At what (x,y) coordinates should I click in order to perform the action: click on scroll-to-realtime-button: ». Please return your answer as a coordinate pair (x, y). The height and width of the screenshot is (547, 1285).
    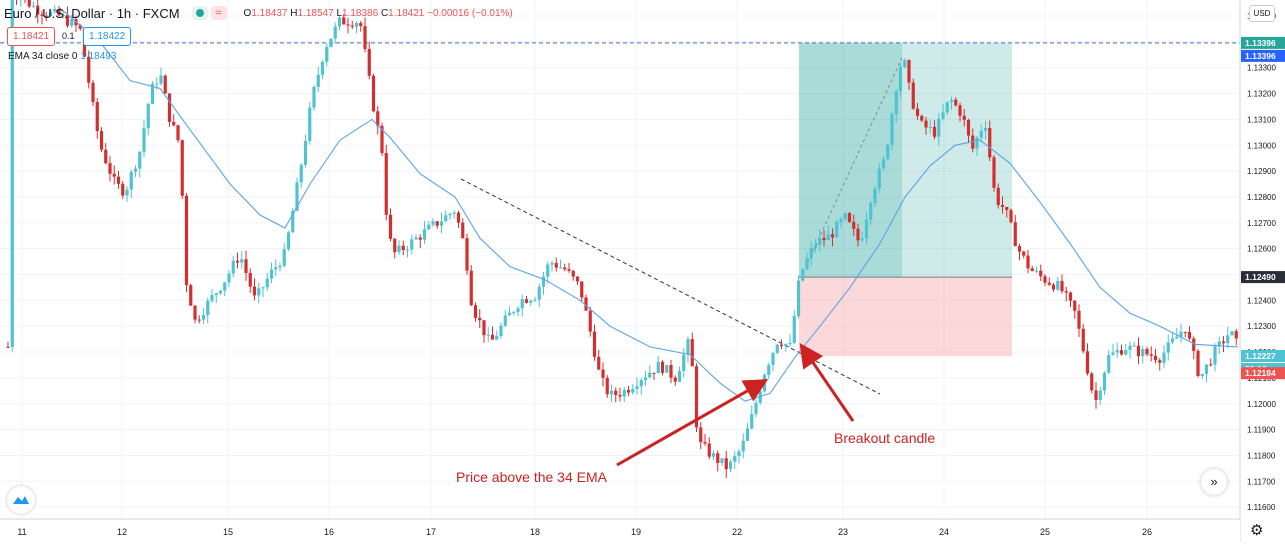
    Looking at the image, I should click on (1214, 482).